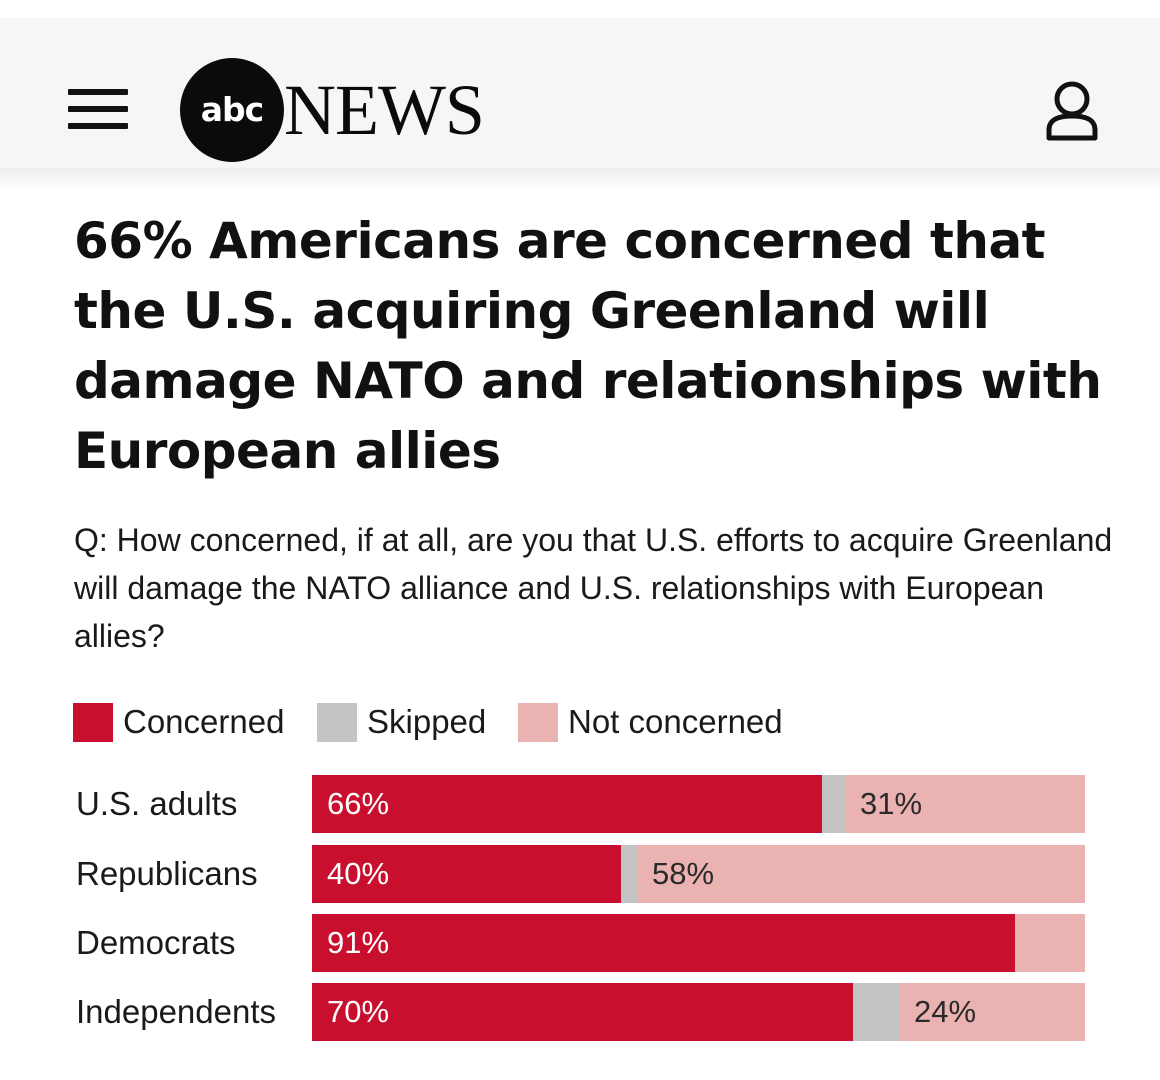 The width and height of the screenshot is (1160, 1080). I want to click on legend-label-skipped: Skipped, so click(427, 721).